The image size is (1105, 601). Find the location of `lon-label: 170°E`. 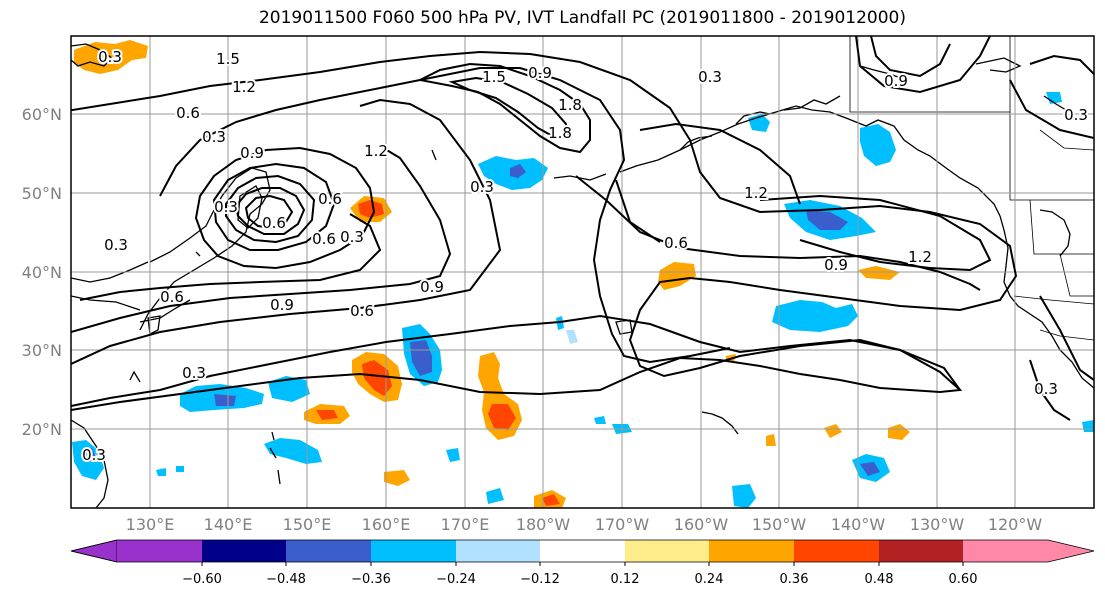

lon-label: 170°E is located at coordinates (465, 524).